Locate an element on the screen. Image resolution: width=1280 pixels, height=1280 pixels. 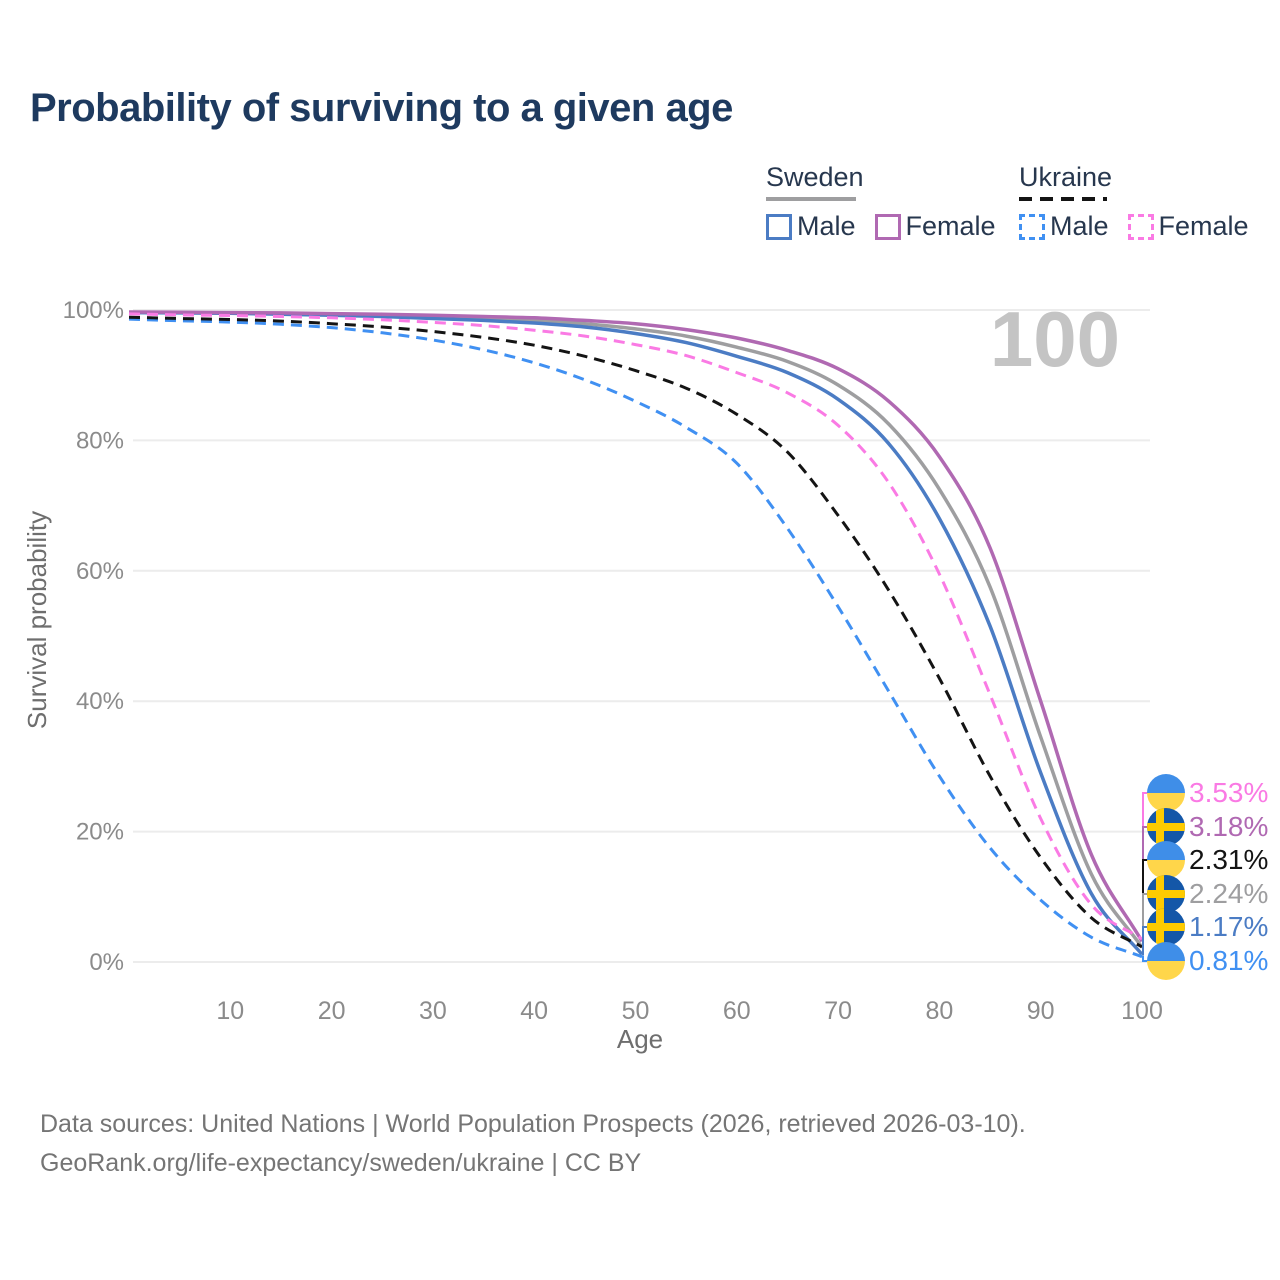
legend-item-label-sweden-female: Female is located at coordinates (950, 226).